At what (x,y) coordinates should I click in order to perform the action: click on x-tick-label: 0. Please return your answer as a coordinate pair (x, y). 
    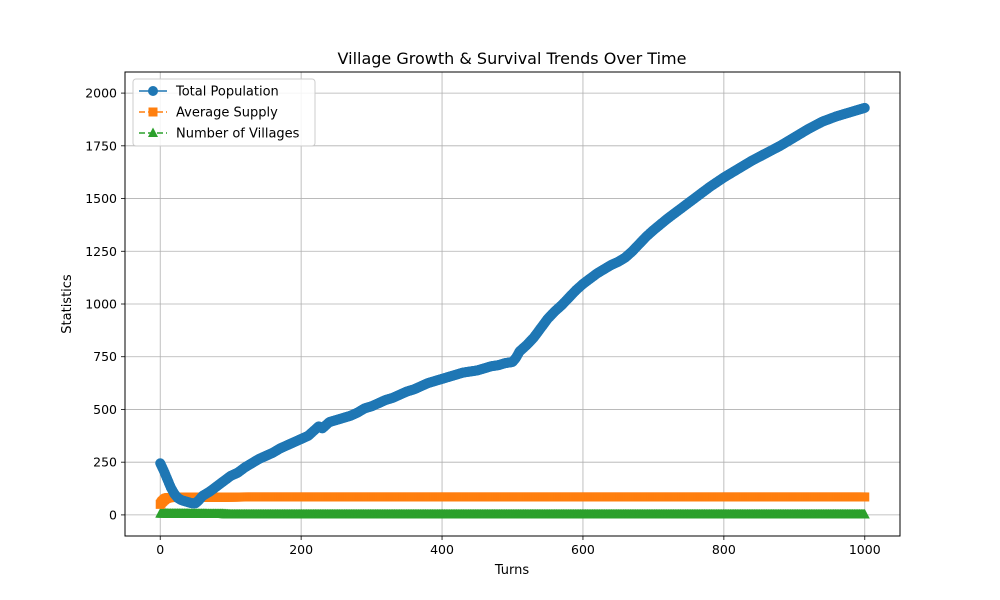
    Looking at the image, I should click on (160, 549).